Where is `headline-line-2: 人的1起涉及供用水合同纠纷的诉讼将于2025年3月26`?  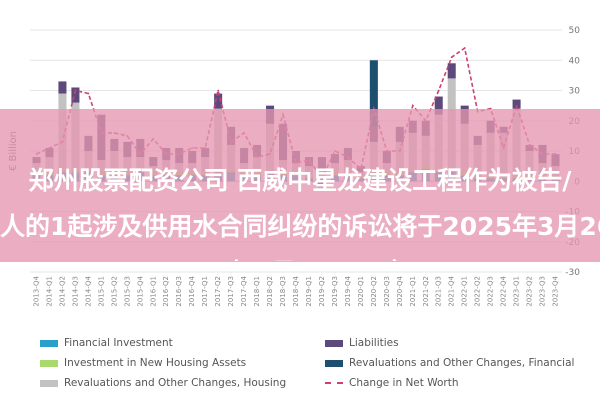 headline-line-2: 人的1起涉及供用水合同纠纷的诉讼将于2025年3月26 is located at coordinates (300, 226).